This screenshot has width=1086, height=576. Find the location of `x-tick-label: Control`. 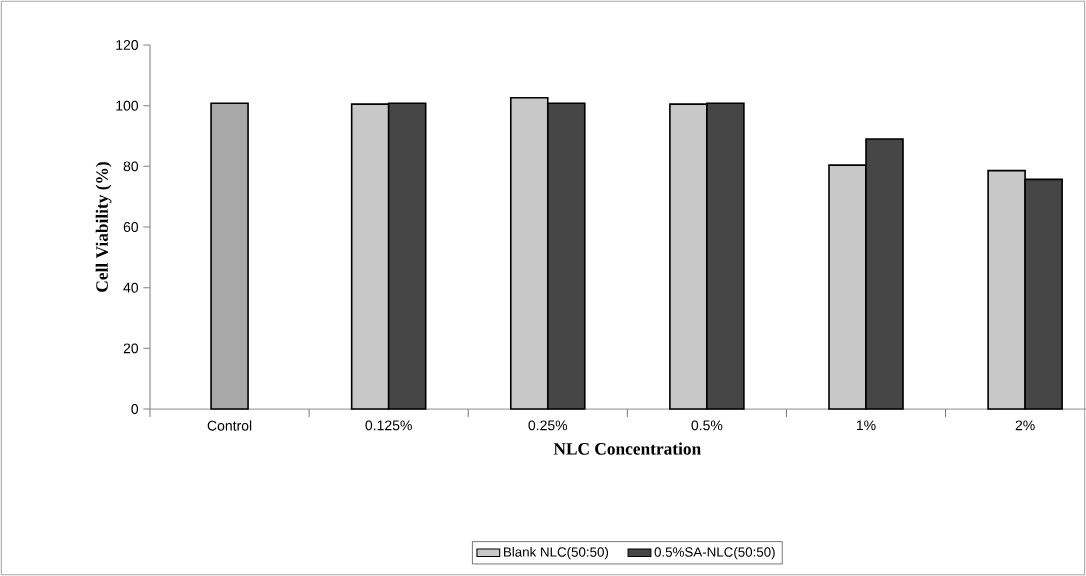

x-tick-label: Control is located at coordinates (229, 425).